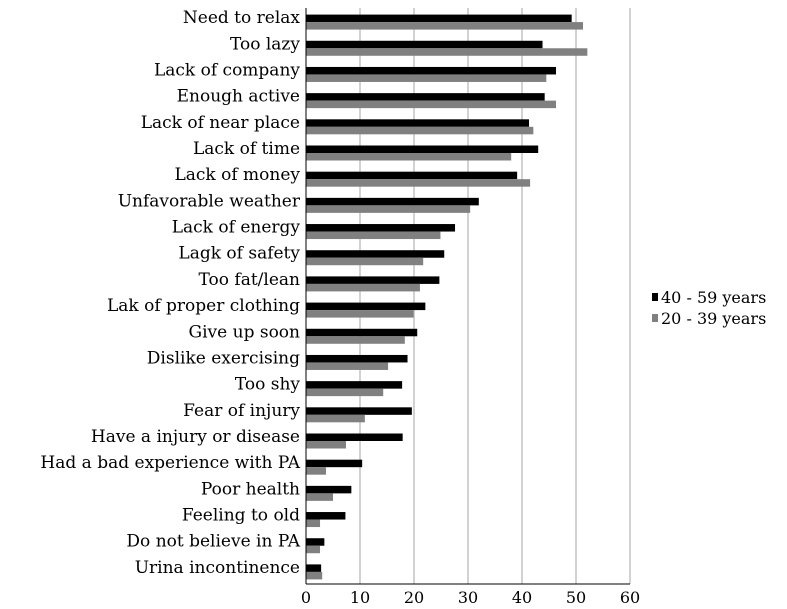 Image resolution: width=787 pixels, height=609 pixels. I want to click on legend-label-20-39: 20 - 39 years, so click(713, 318).